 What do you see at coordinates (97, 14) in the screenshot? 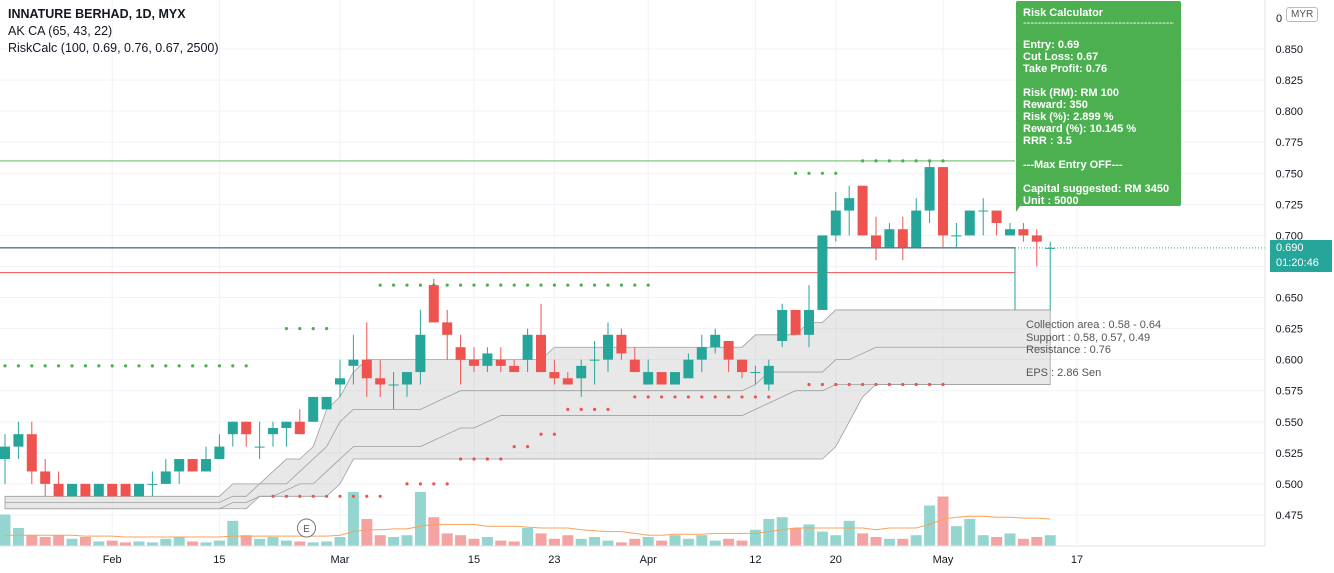
I see `symbol-title: INNATURE BERHAD, 1D, MYX` at bounding box center [97, 14].